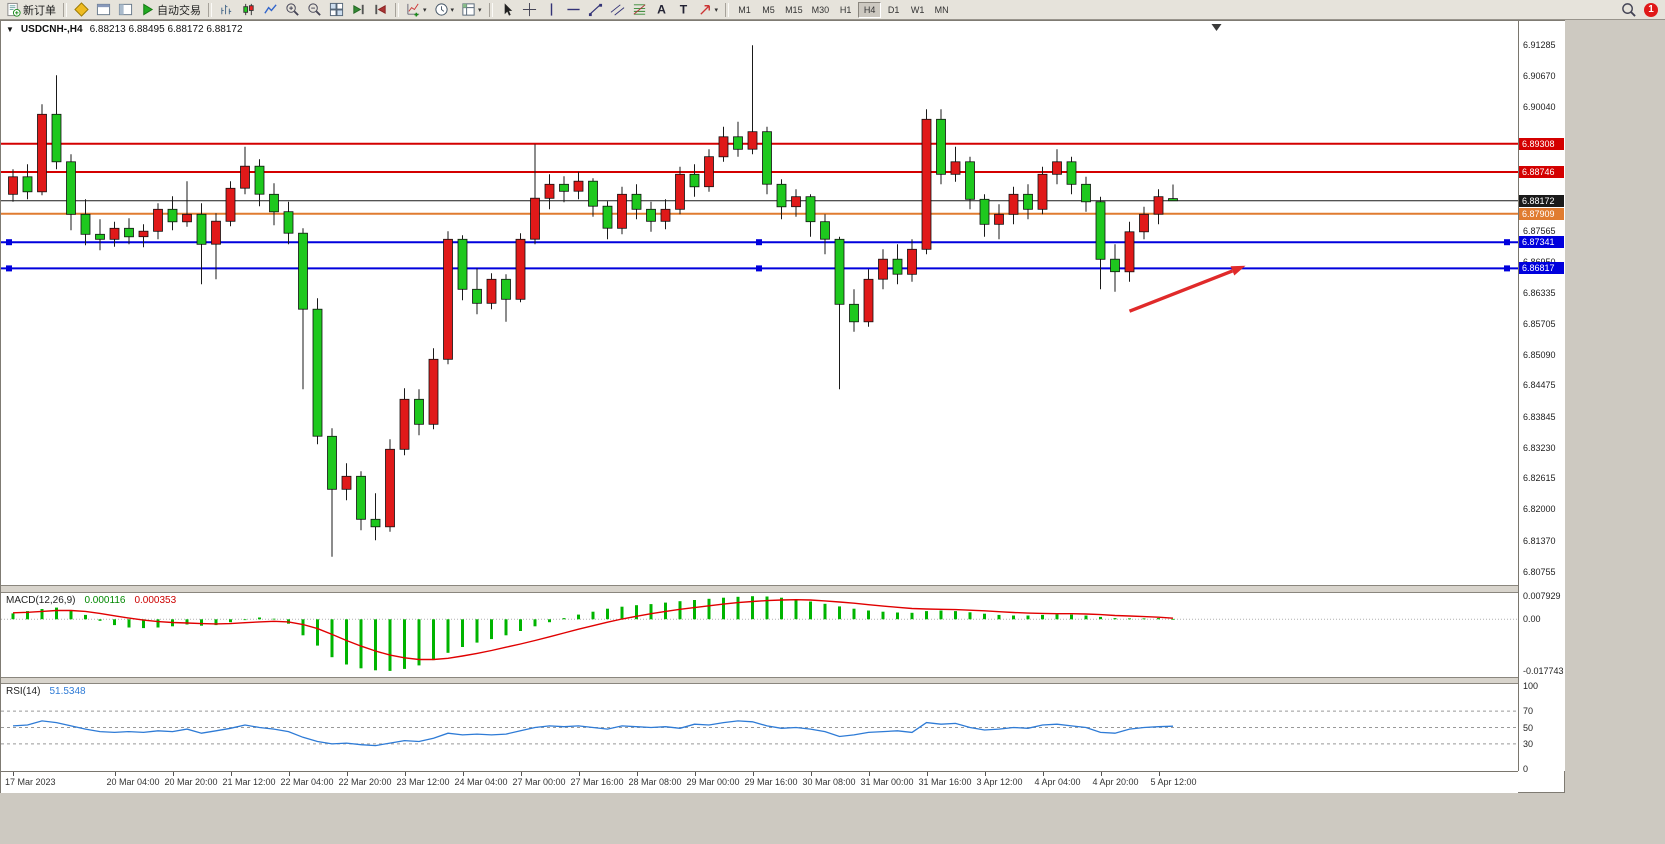 Image resolution: width=1665 pixels, height=844 pixels. I want to click on timeframe-h1-button: H1, so click(845, 10).